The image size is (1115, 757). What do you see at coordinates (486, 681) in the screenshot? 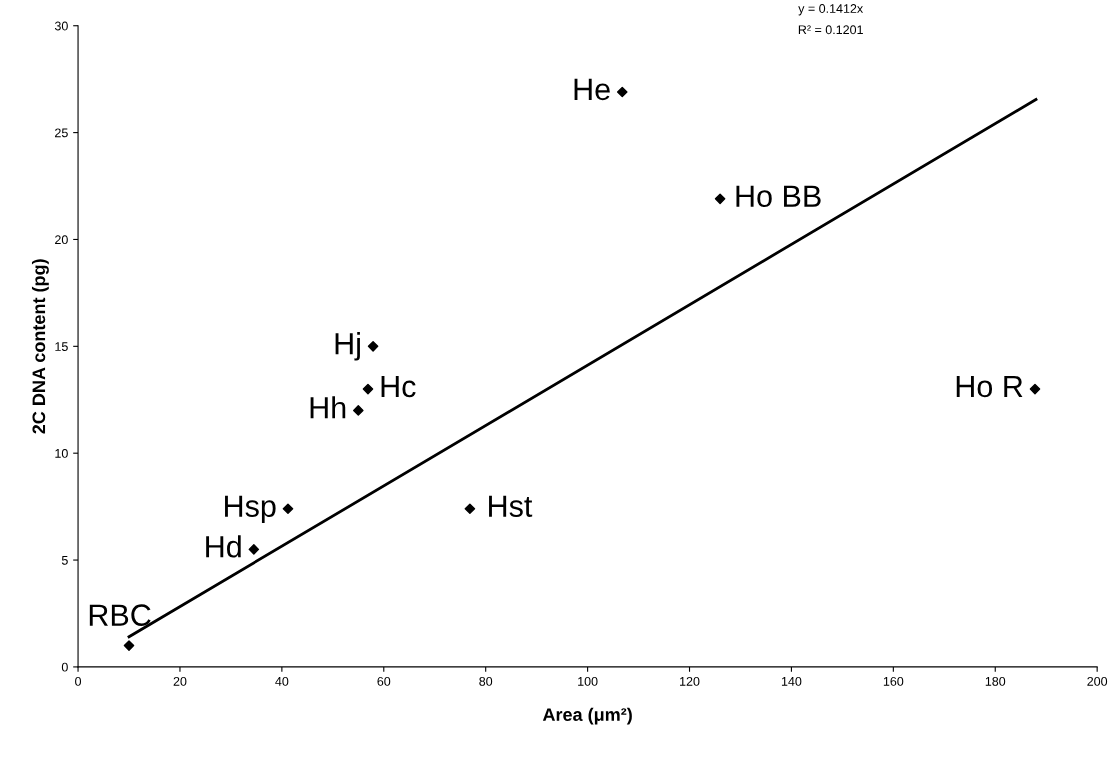
I see `x-tick-label: 80` at bounding box center [486, 681].